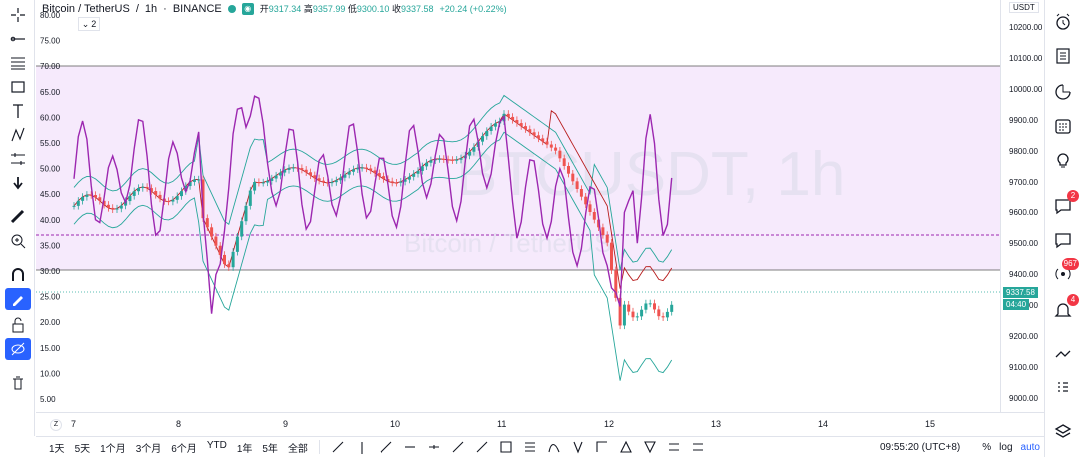 The height and width of the screenshot is (458, 1080). What do you see at coordinates (1016, 304) in the screenshot?
I see `countdown-label: 04:40` at bounding box center [1016, 304].